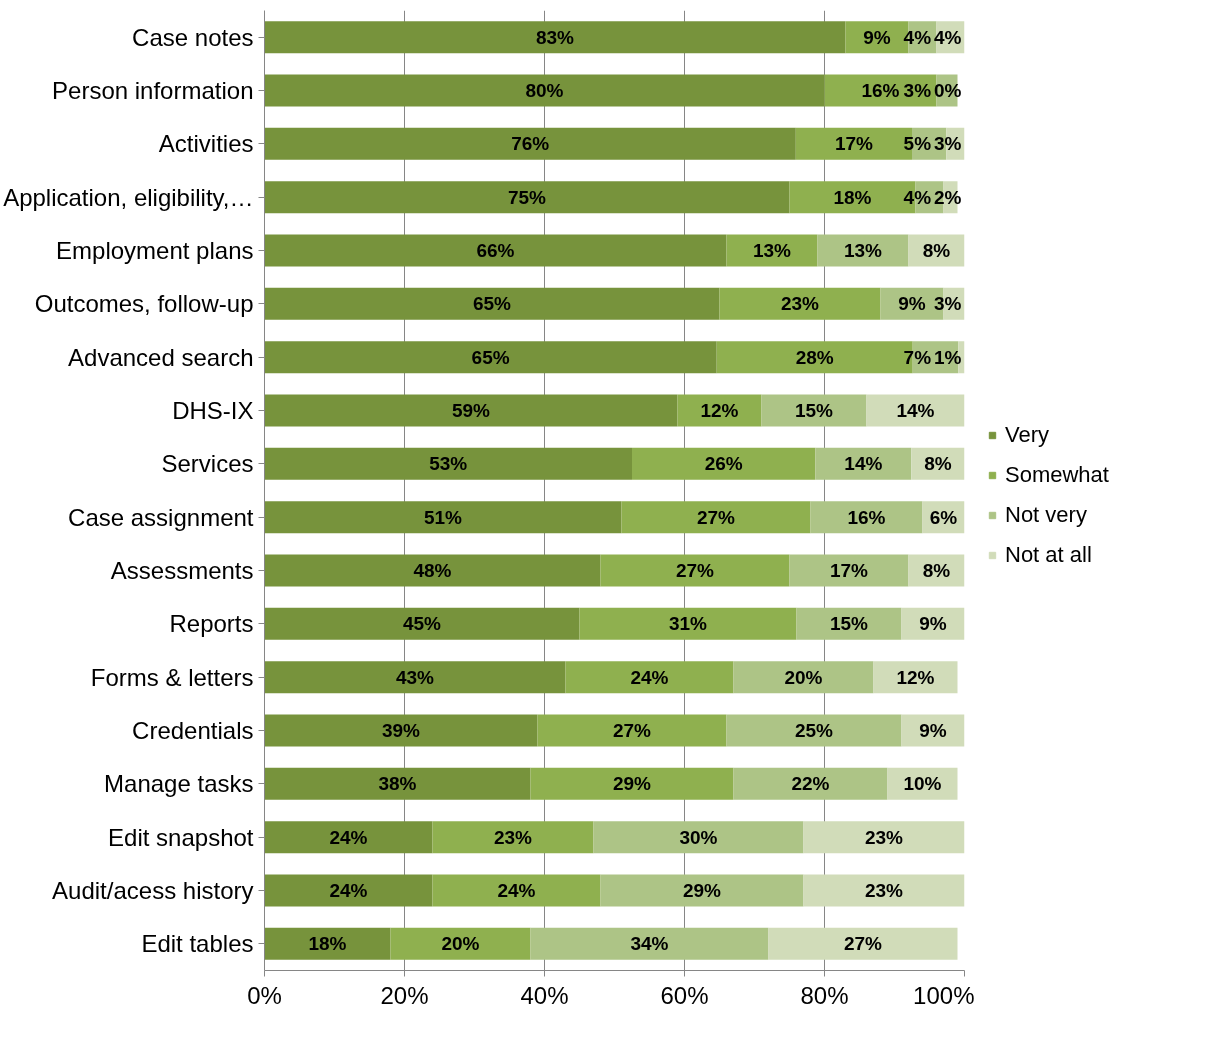  What do you see at coordinates (182, 570) in the screenshot?
I see `y-tick-label: Assessments` at bounding box center [182, 570].